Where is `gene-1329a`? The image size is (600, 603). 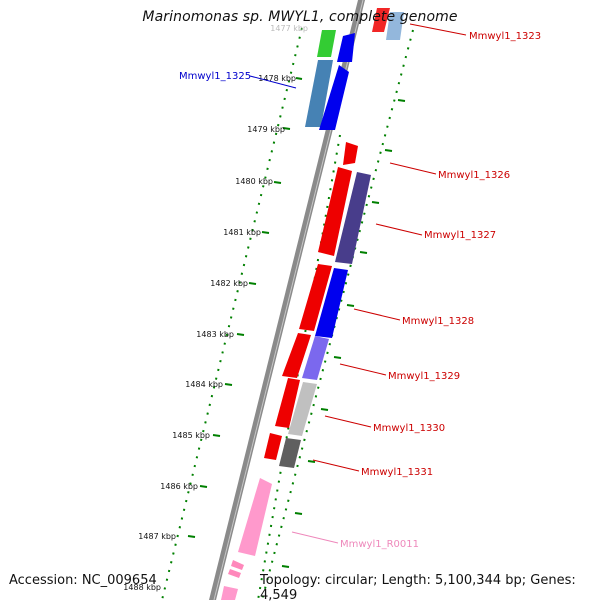
gene-1329a is located at coordinates (296, 355).